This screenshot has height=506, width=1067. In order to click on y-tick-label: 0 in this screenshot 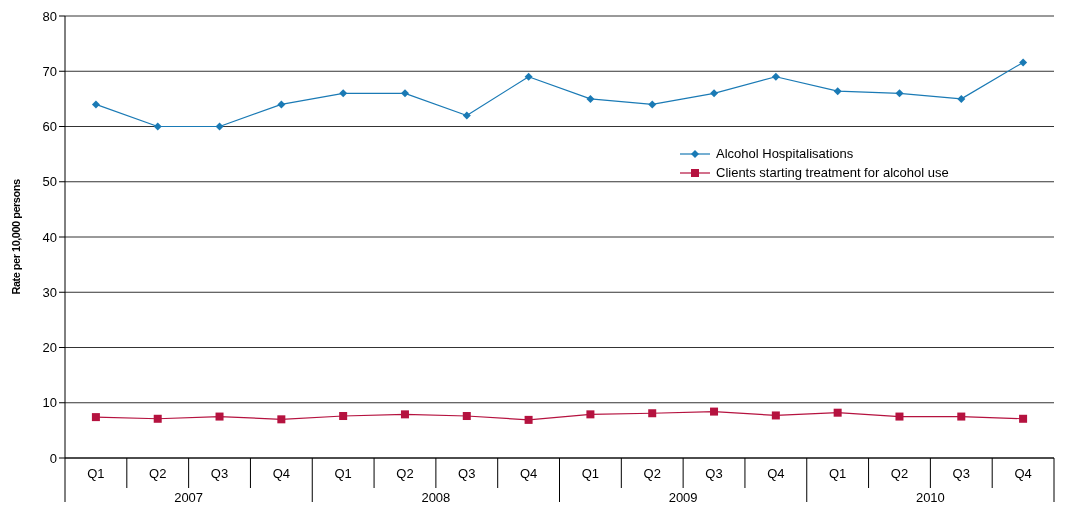, I will do `click(53, 458)`.